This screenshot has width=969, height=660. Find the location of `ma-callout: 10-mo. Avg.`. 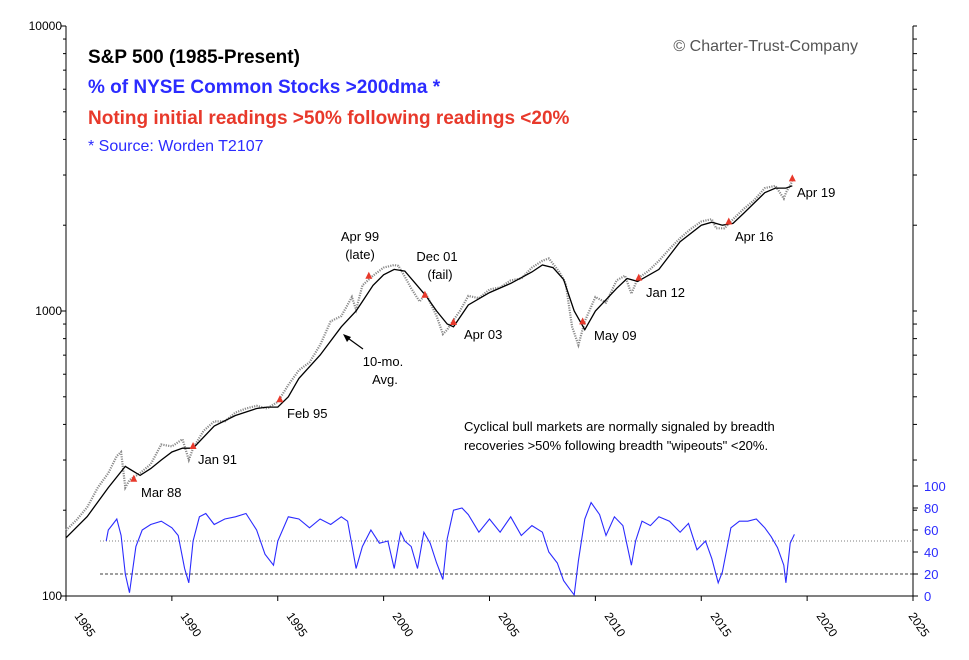

ma-callout: 10-mo. Avg. is located at coordinates (373, 360).